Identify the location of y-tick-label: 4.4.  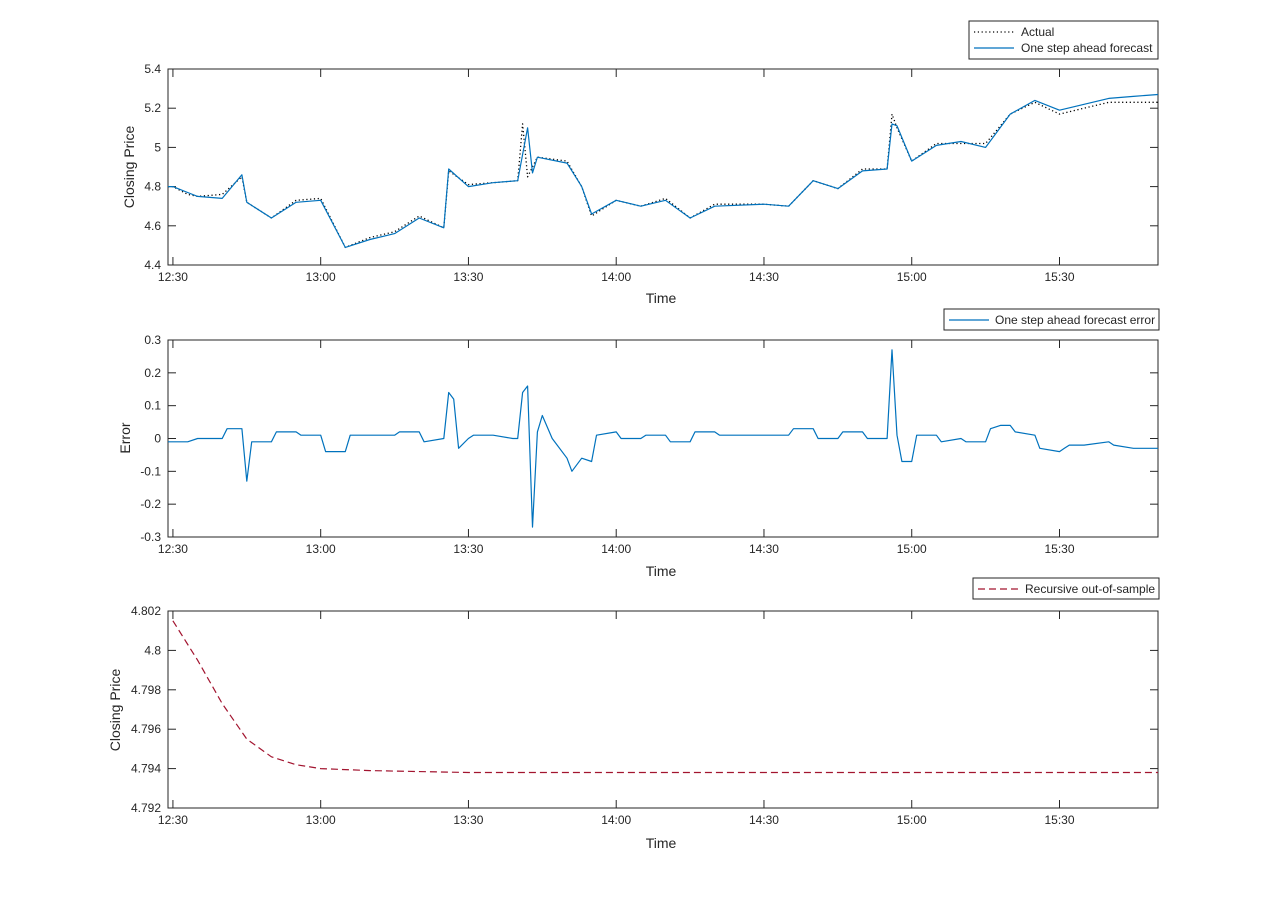
(152, 265).